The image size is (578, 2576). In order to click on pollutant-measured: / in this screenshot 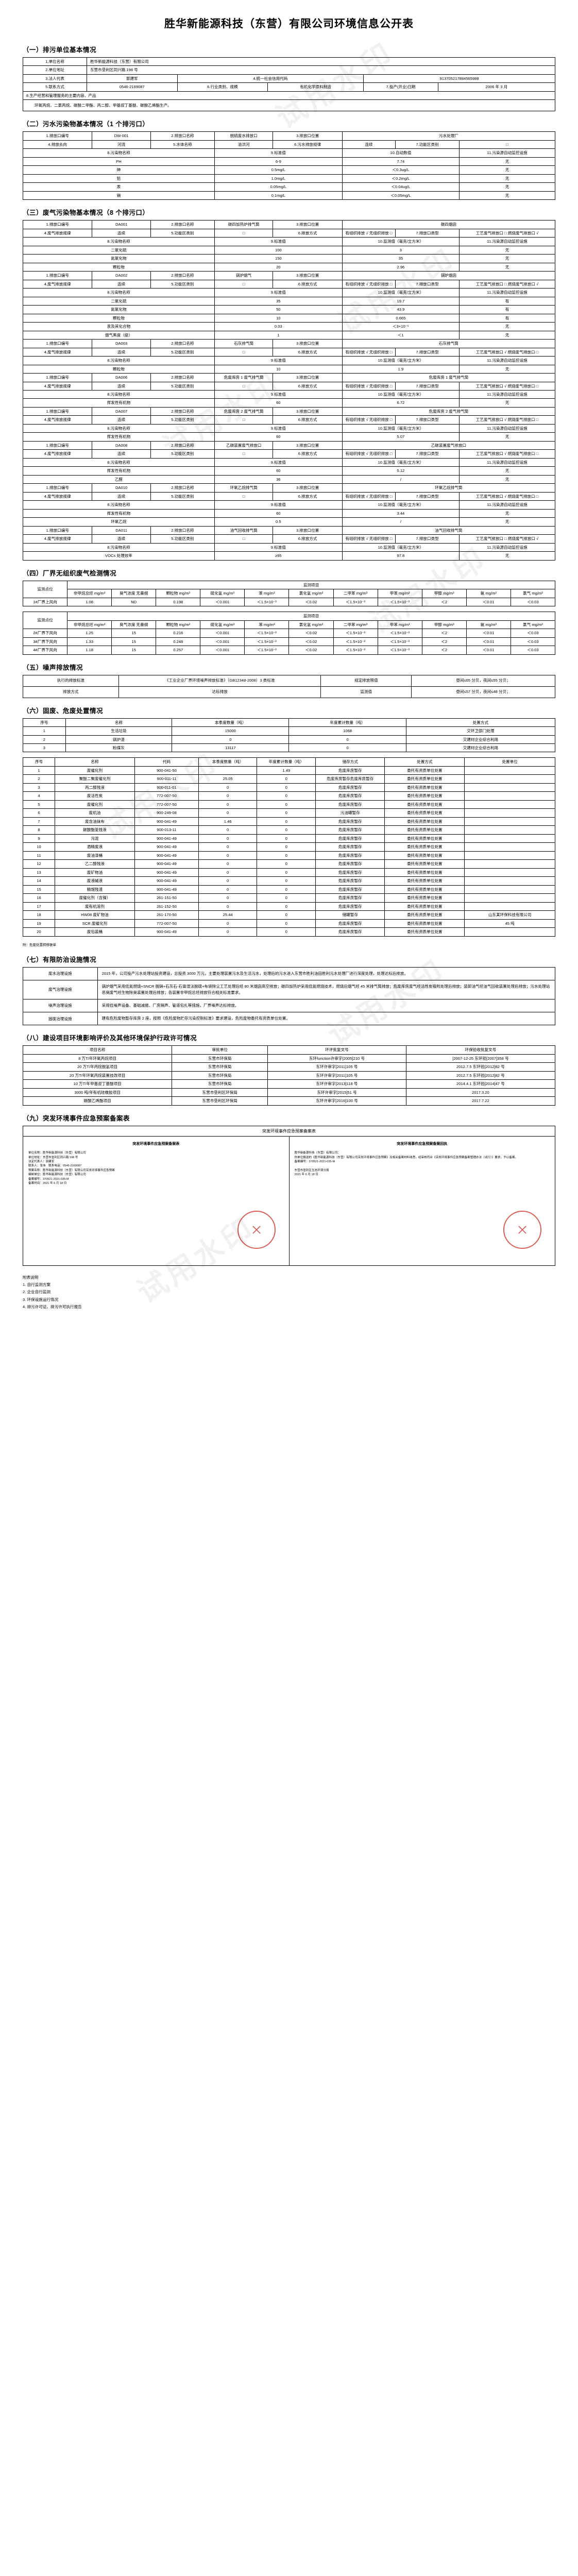, I will do `click(401, 522)`.